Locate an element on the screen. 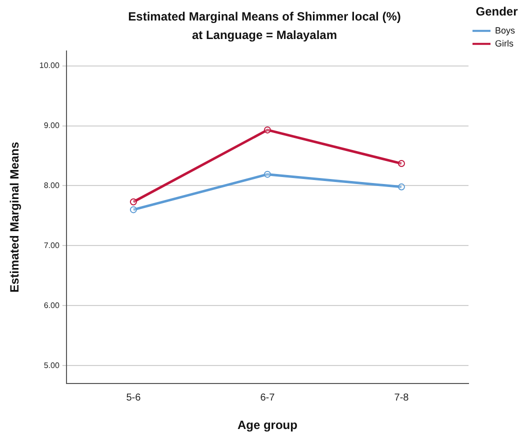  y-axis-title: Estimated Marginal Means is located at coordinates (15, 217).